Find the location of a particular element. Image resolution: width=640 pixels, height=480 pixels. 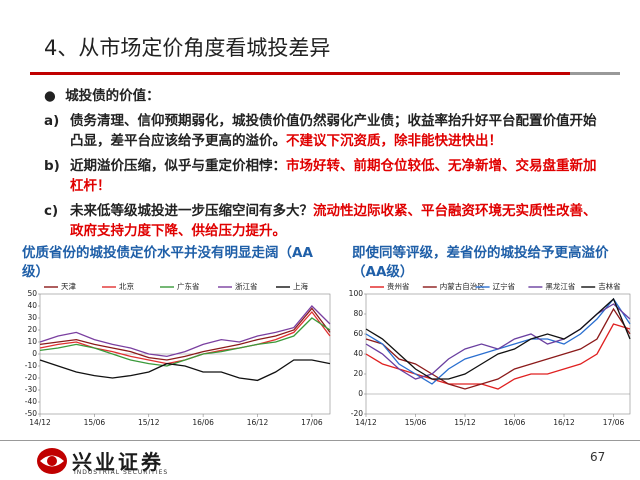

y-tick-label: -10 is located at coordinates (31, 365).